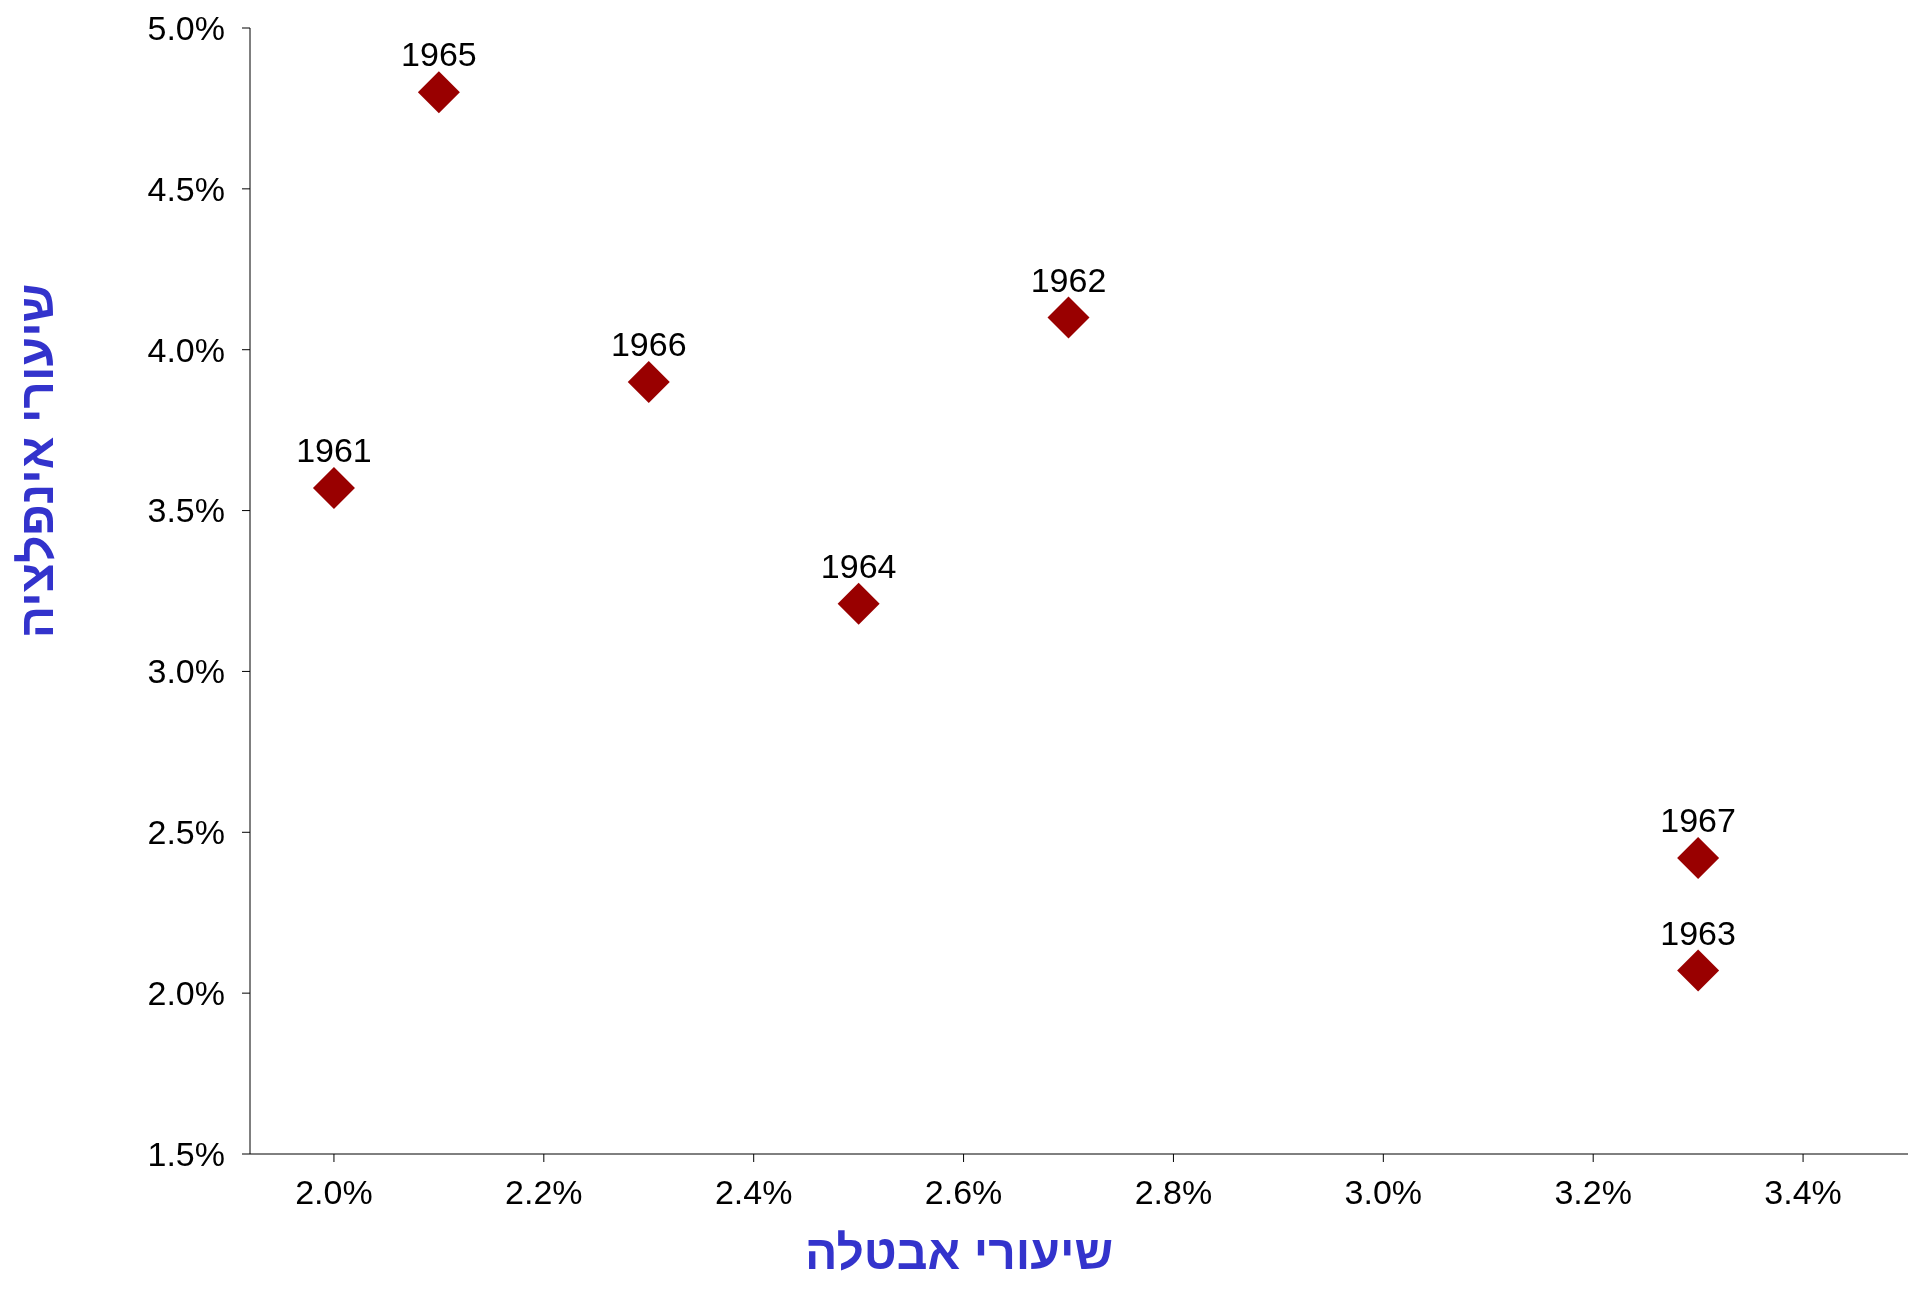  I want to click on y-axis-title: שיעורי אינפלציה, so click(36, 461).